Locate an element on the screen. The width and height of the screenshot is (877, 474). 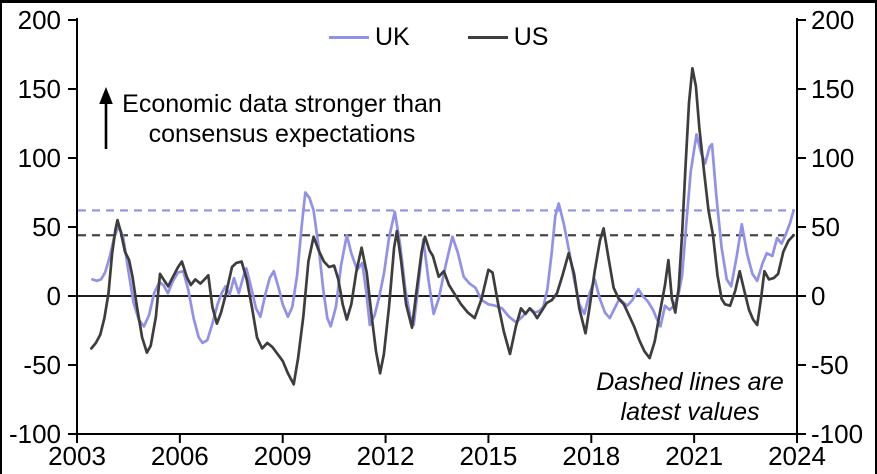
y-axis-label-right: 100 is located at coordinates (833, 158).